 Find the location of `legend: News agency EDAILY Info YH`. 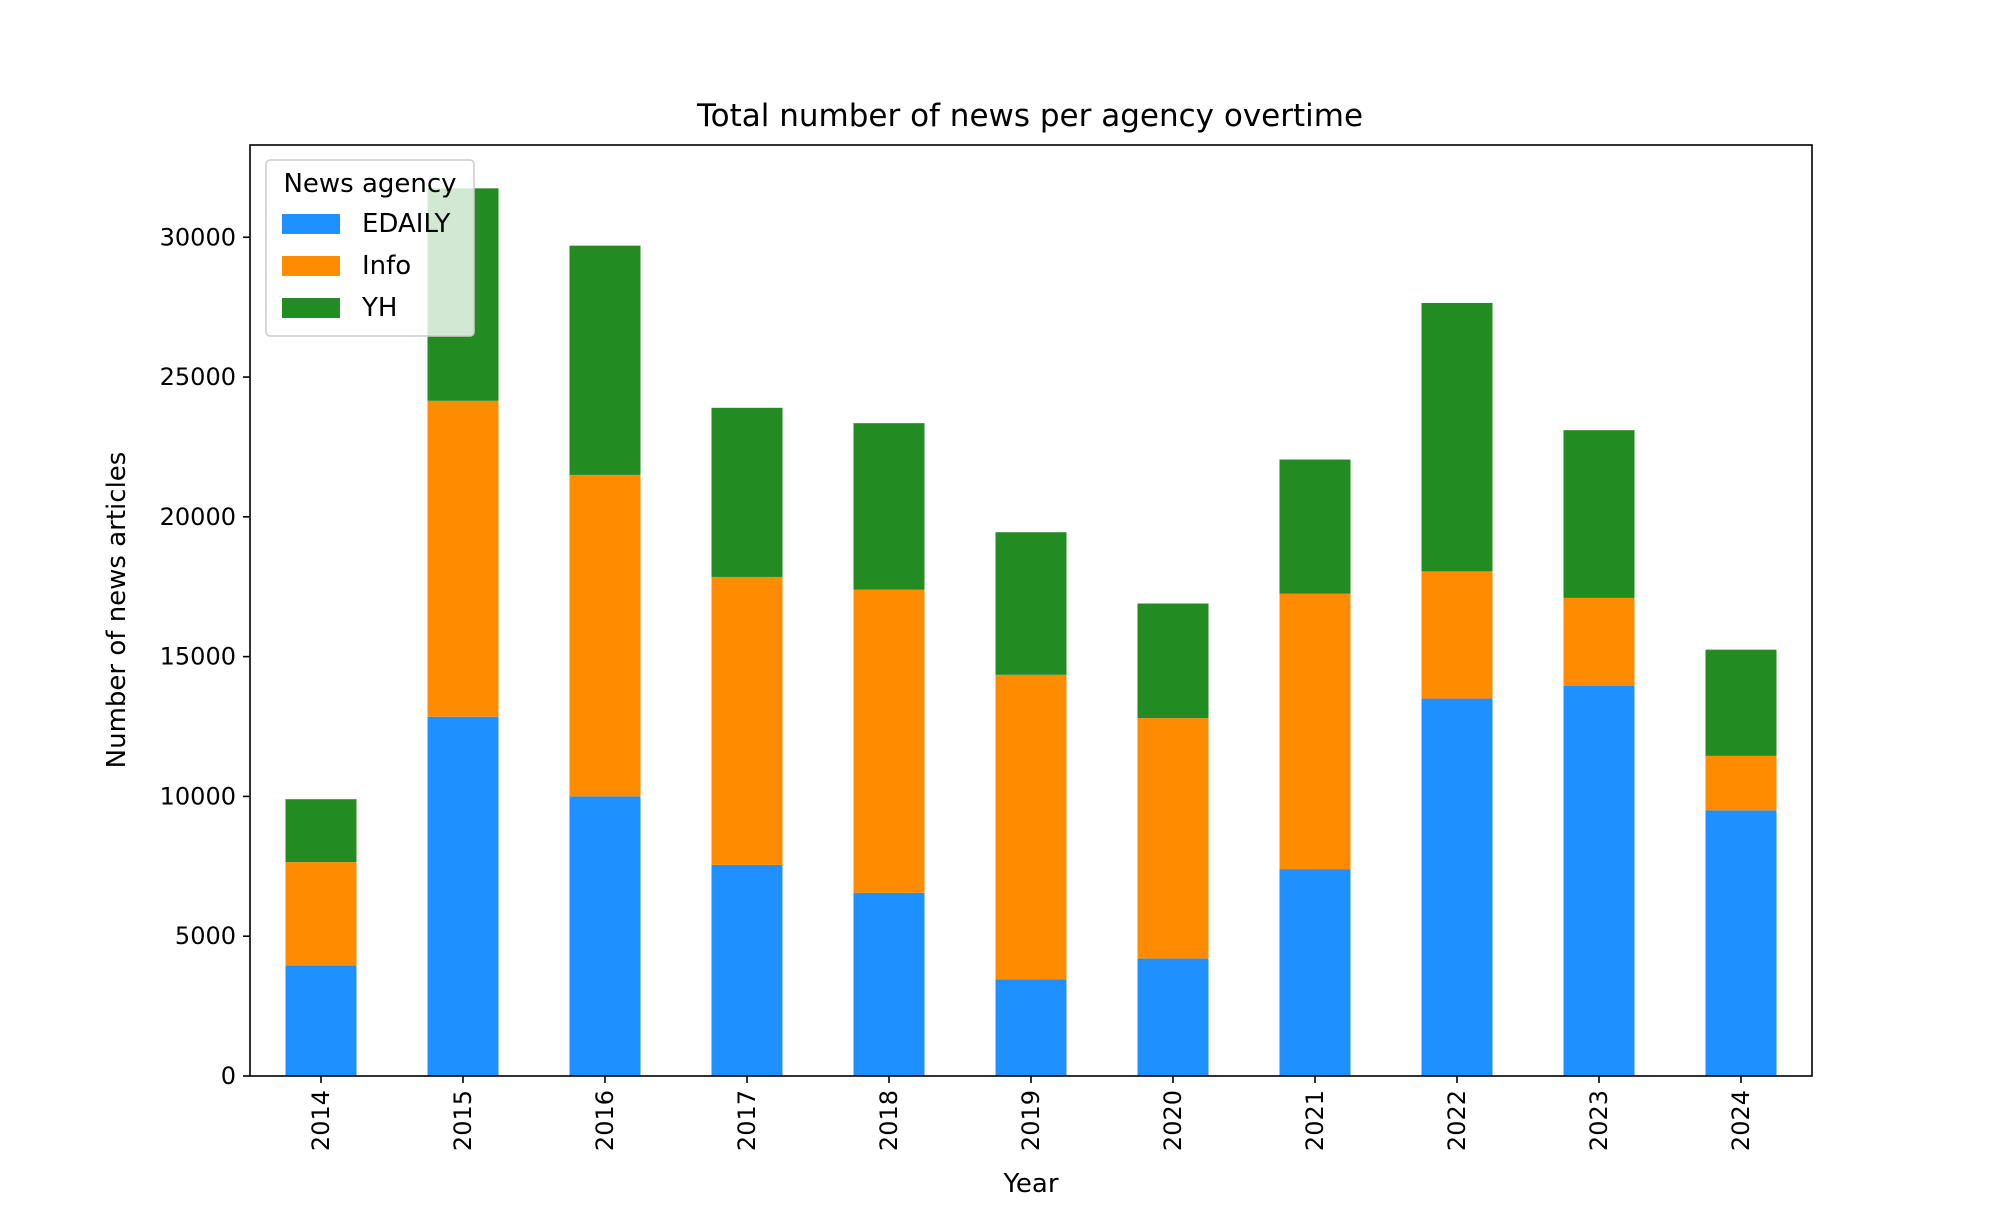

legend: News agency EDAILY Info YH is located at coordinates (370, 248).